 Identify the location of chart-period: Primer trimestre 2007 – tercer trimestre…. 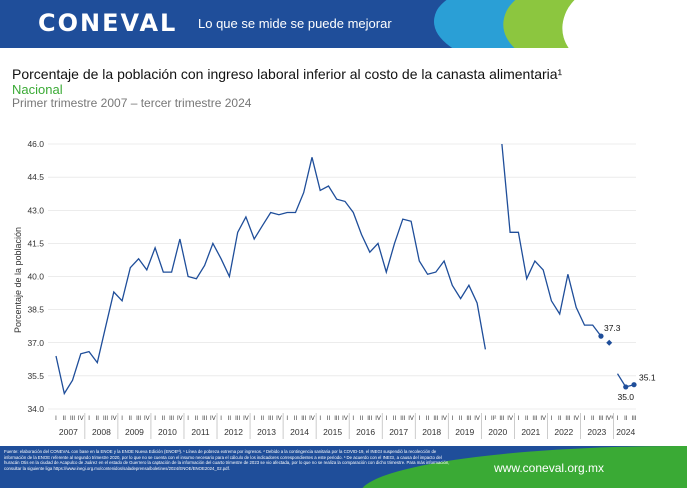
(132, 103).